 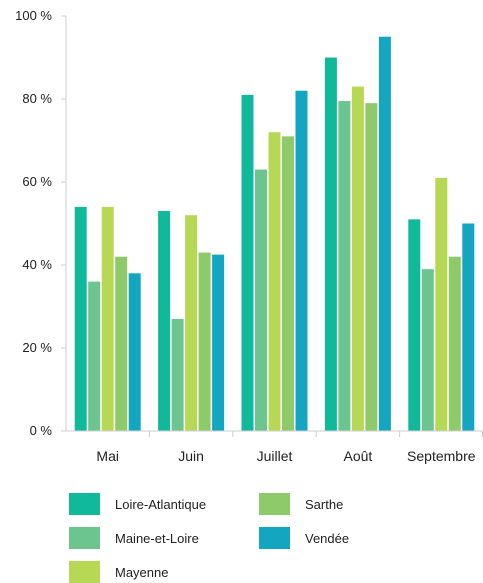 What do you see at coordinates (357, 456) in the screenshot?
I see `x-tick-label: Août` at bounding box center [357, 456].